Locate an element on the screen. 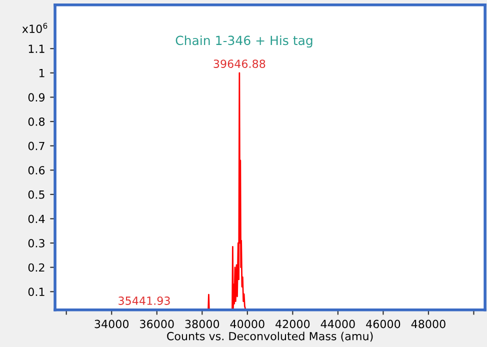 This screenshot has height=347, width=487. x-tick-label: 44000 is located at coordinates (337, 324).